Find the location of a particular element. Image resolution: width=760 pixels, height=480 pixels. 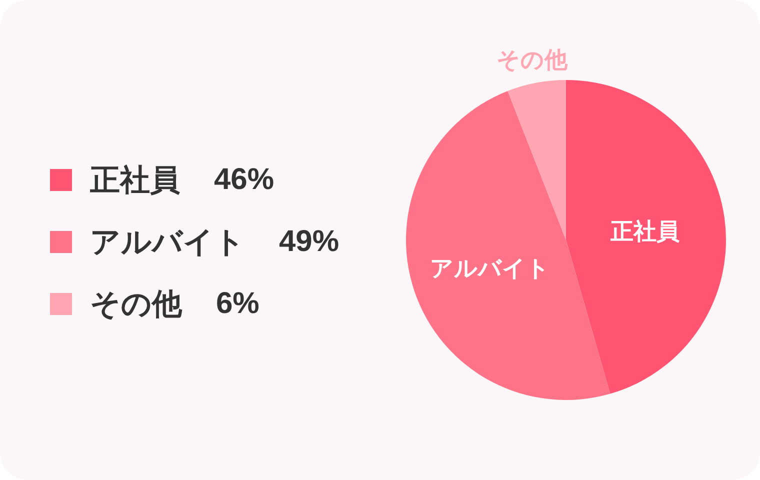

legend-label: 正社員 is located at coordinates (135, 180).